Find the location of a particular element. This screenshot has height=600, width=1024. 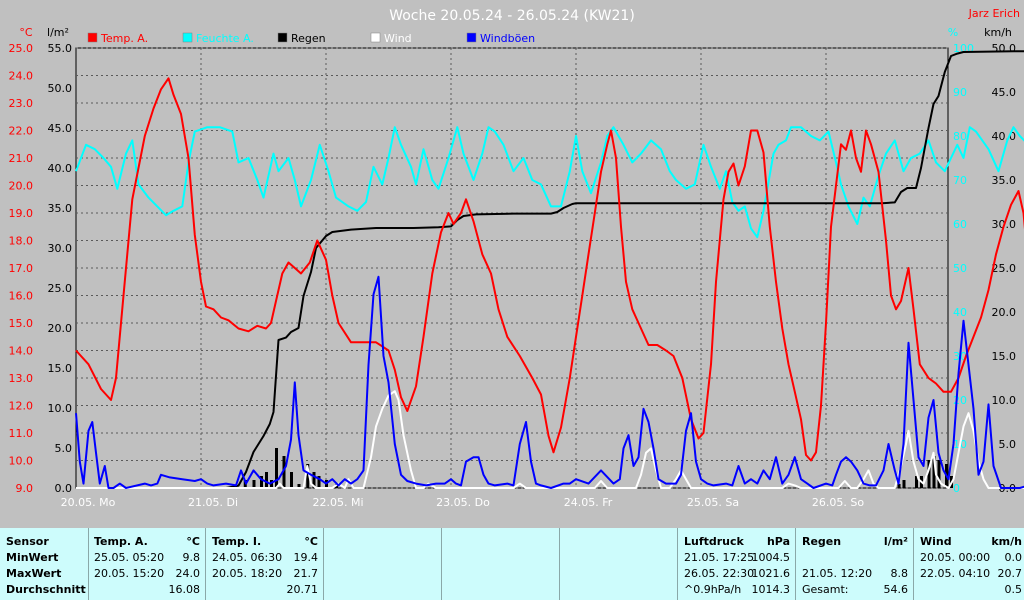

humidity-tick-label: 90 is located at coordinates (960, 92).